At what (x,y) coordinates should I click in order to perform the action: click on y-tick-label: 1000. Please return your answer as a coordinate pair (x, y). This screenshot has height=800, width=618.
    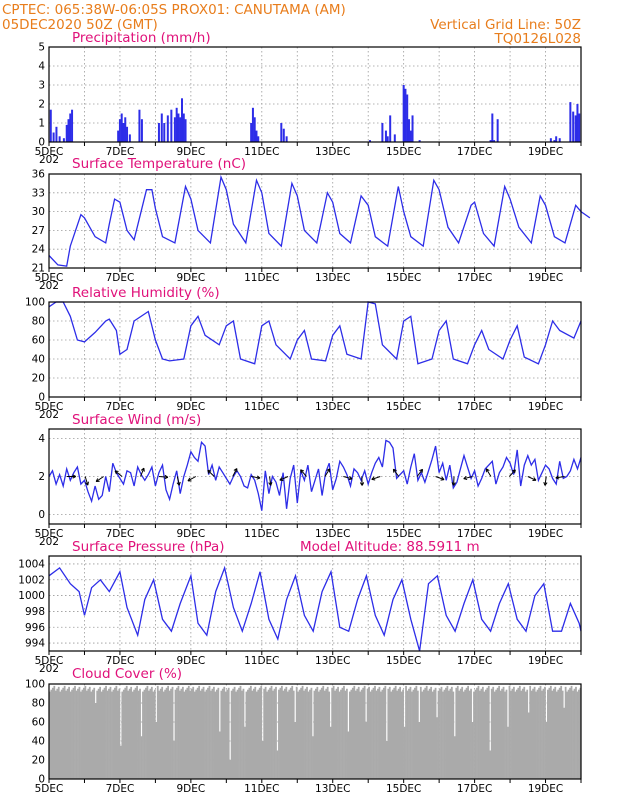
    Looking at the image, I should click on (31, 596).